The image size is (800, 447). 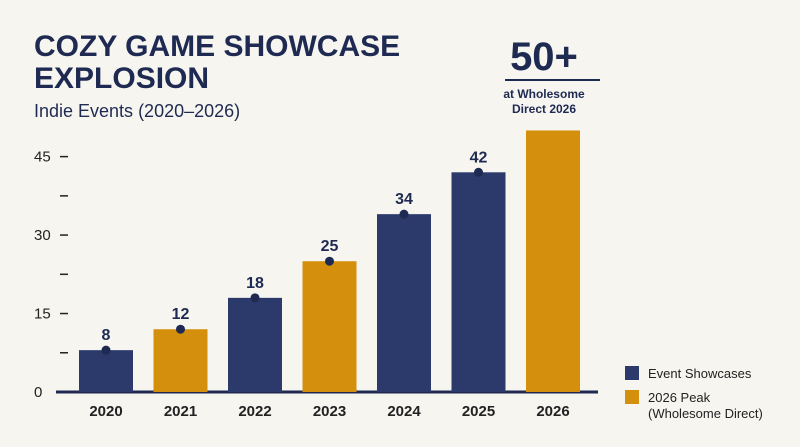 I want to click on chart-title-line-2: EXPLOSION, so click(x=121, y=78).